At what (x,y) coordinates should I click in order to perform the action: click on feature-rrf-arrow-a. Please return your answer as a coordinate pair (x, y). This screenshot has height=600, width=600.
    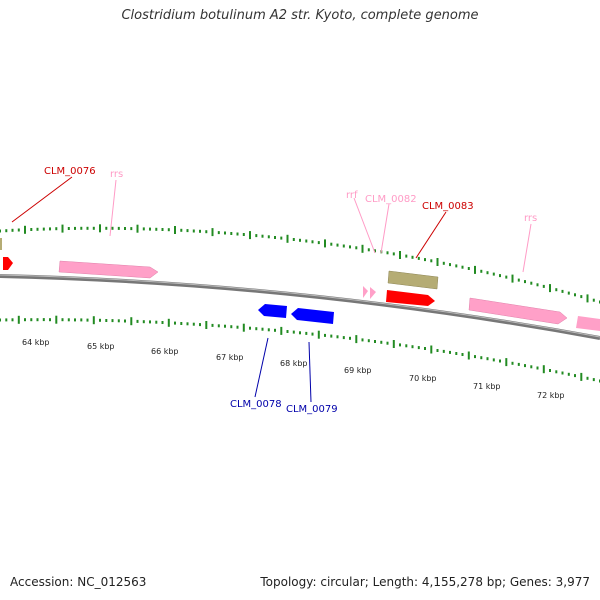
    Looking at the image, I should click on (365, 292).